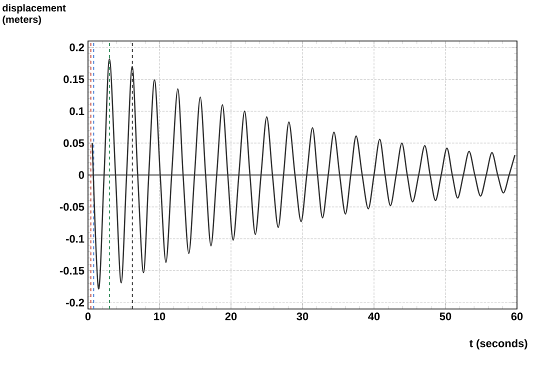 The image size is (551, 366). I want to click on y-tick-label: 0.1, so click(77, 111).